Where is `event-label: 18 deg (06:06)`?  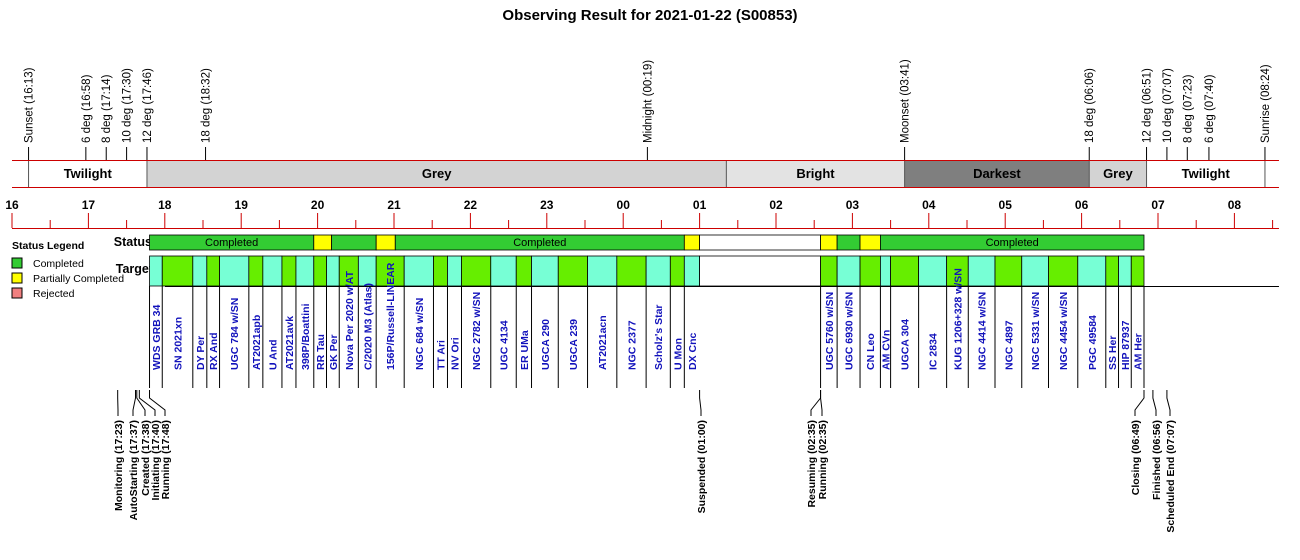 event-label: 18 deg (06:06) is located at coordinates (1090, 105).